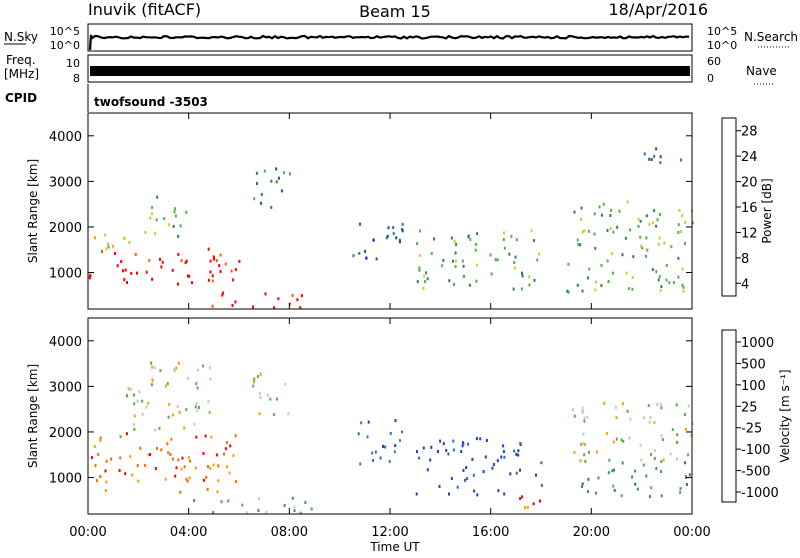 The width and height of the screenshot is (800, 558). I want to click on nsky-frame, so click(390, 37).